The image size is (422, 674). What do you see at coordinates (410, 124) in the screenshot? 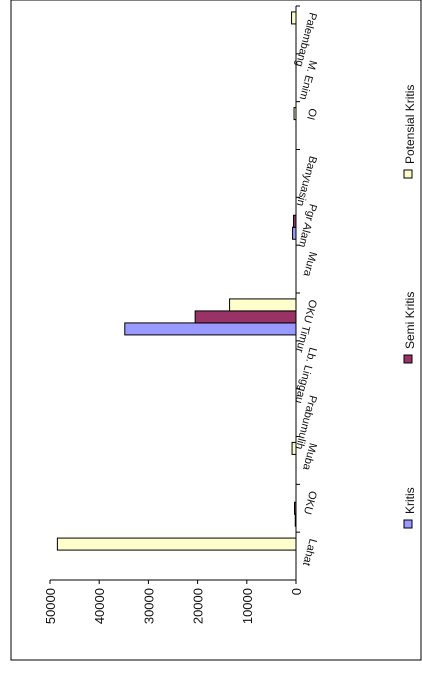
I see `legend-label: Potensial Kritis` at bounding box center [410, 124].